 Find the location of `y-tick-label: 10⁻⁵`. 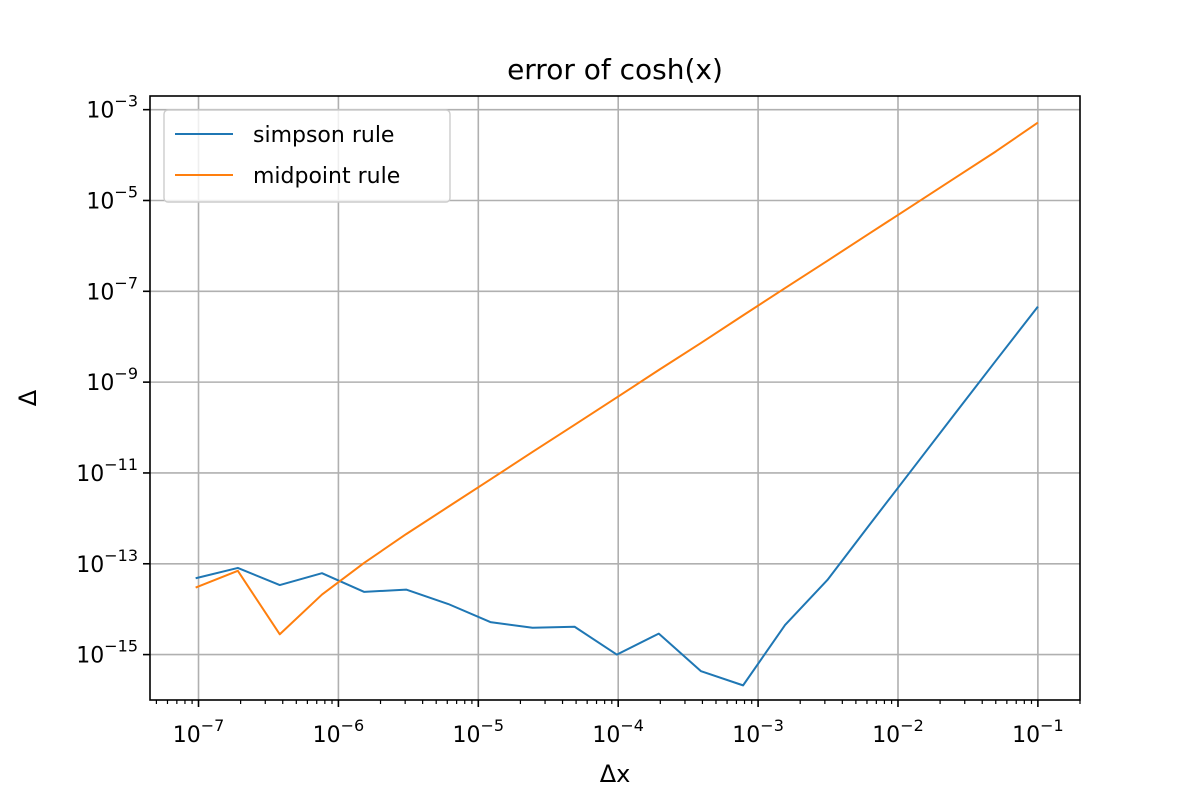

y-tick-label: 10⁻⁵ is located at coordinates (112, 198).